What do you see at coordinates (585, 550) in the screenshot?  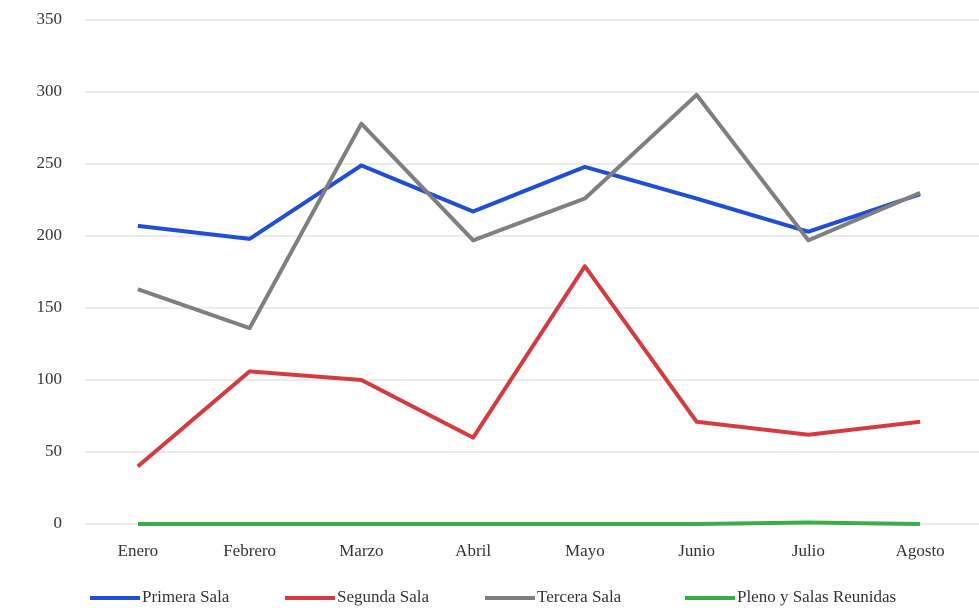 I see `x-tick-label: Mayo` at bounding box center [585, 550].